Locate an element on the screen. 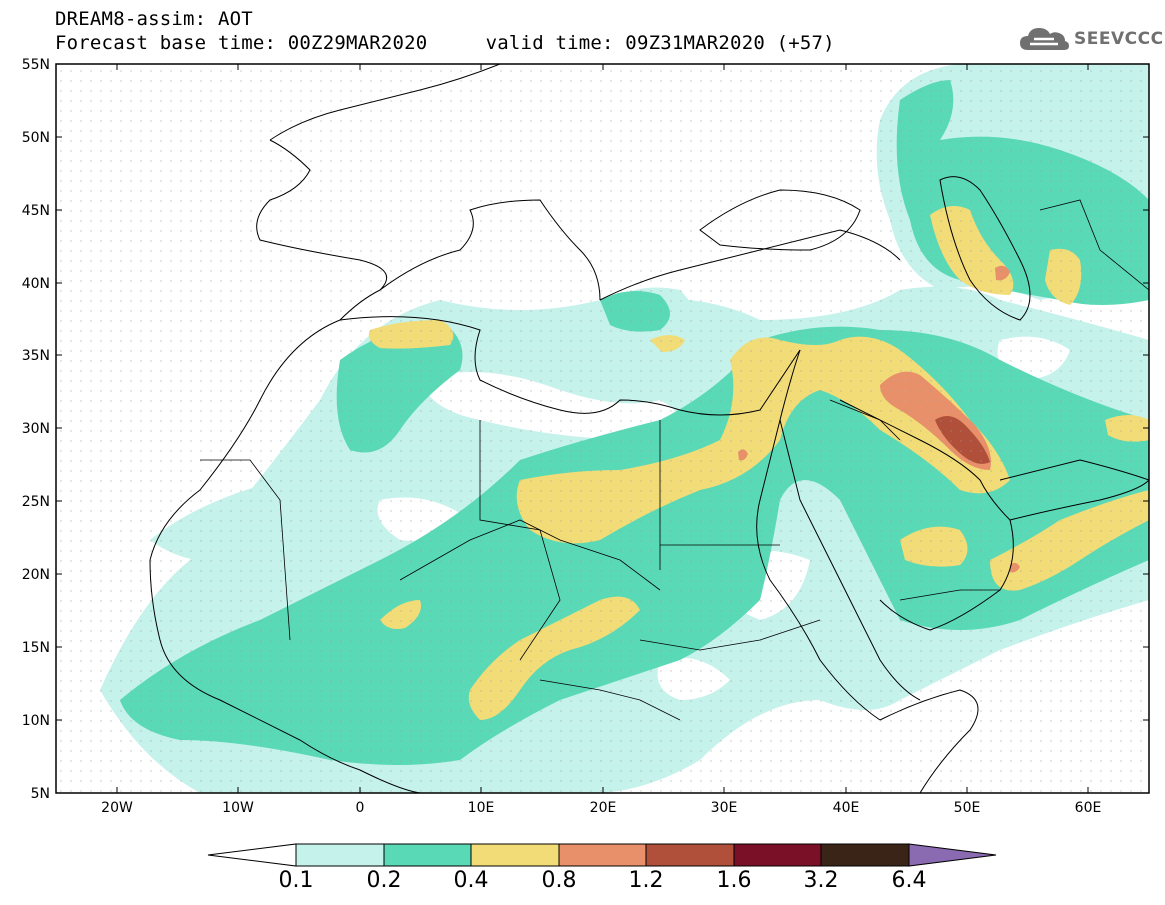  colorbar-label: 1.6 is located at coordinates (734, 880).